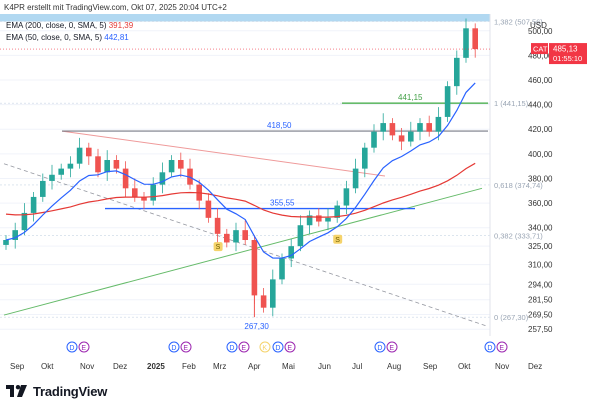 The image size is (600, 407). I want to click on price-axis-tick: 420,00, so click(540, 129).